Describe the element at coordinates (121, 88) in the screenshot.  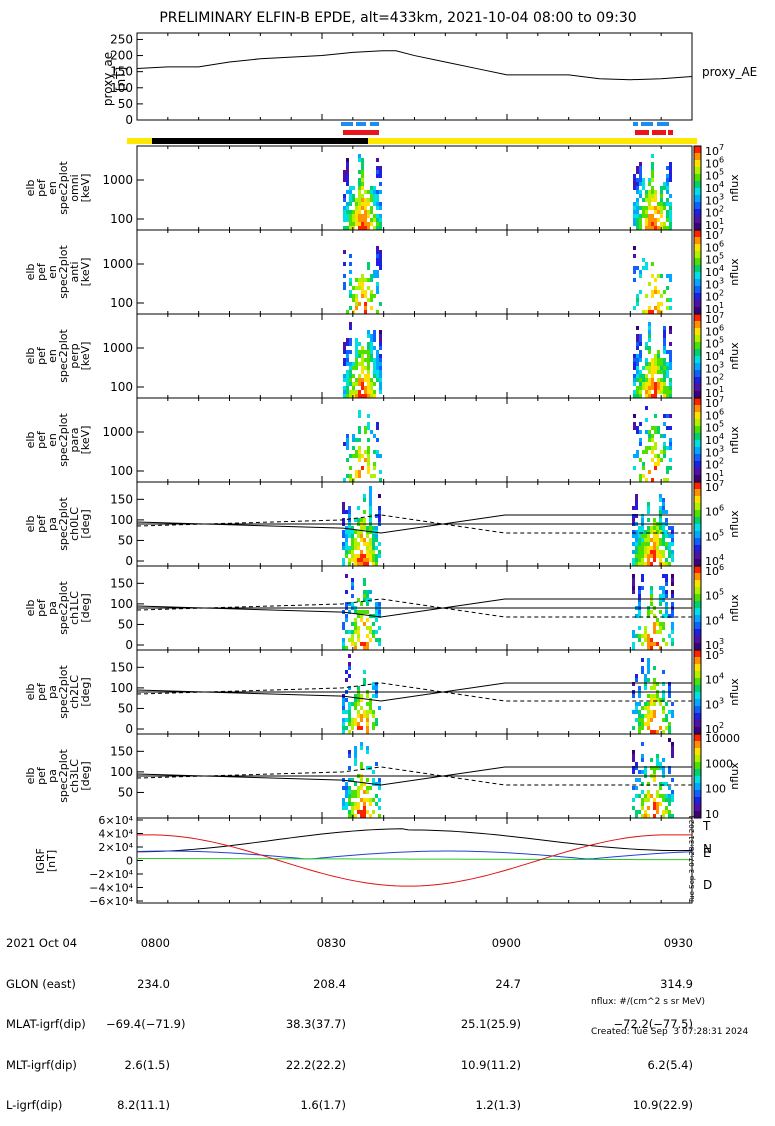
I see `ae-ytick-label: 100` at that location.